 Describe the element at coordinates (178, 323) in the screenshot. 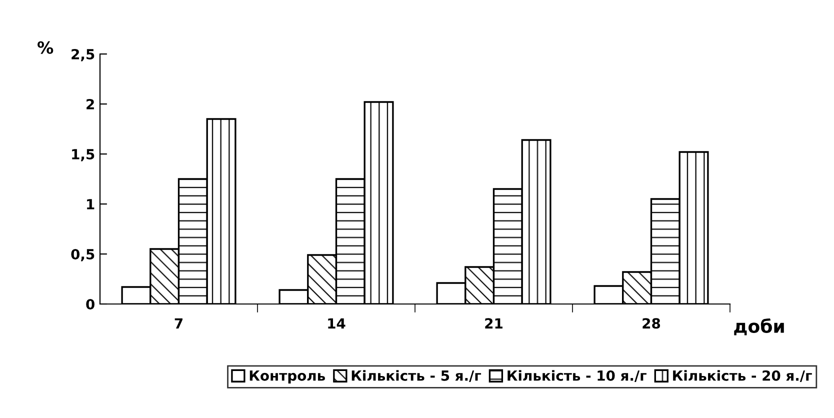

I see `x-tick-label: 7` at that location.